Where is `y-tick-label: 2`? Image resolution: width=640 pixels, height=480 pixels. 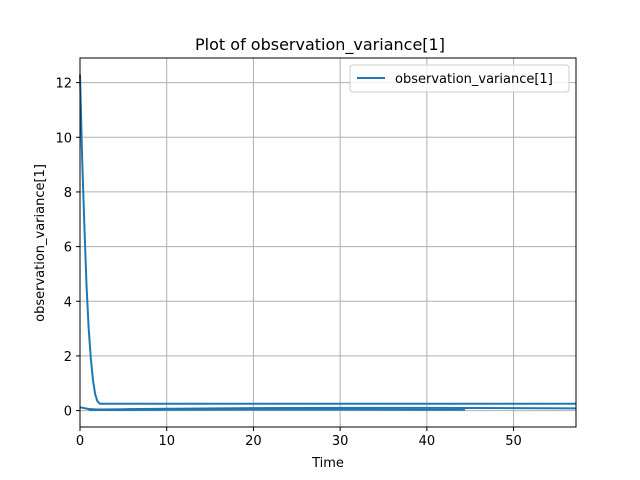
y-tick-label: 2 is located at coordinates (68, 357).